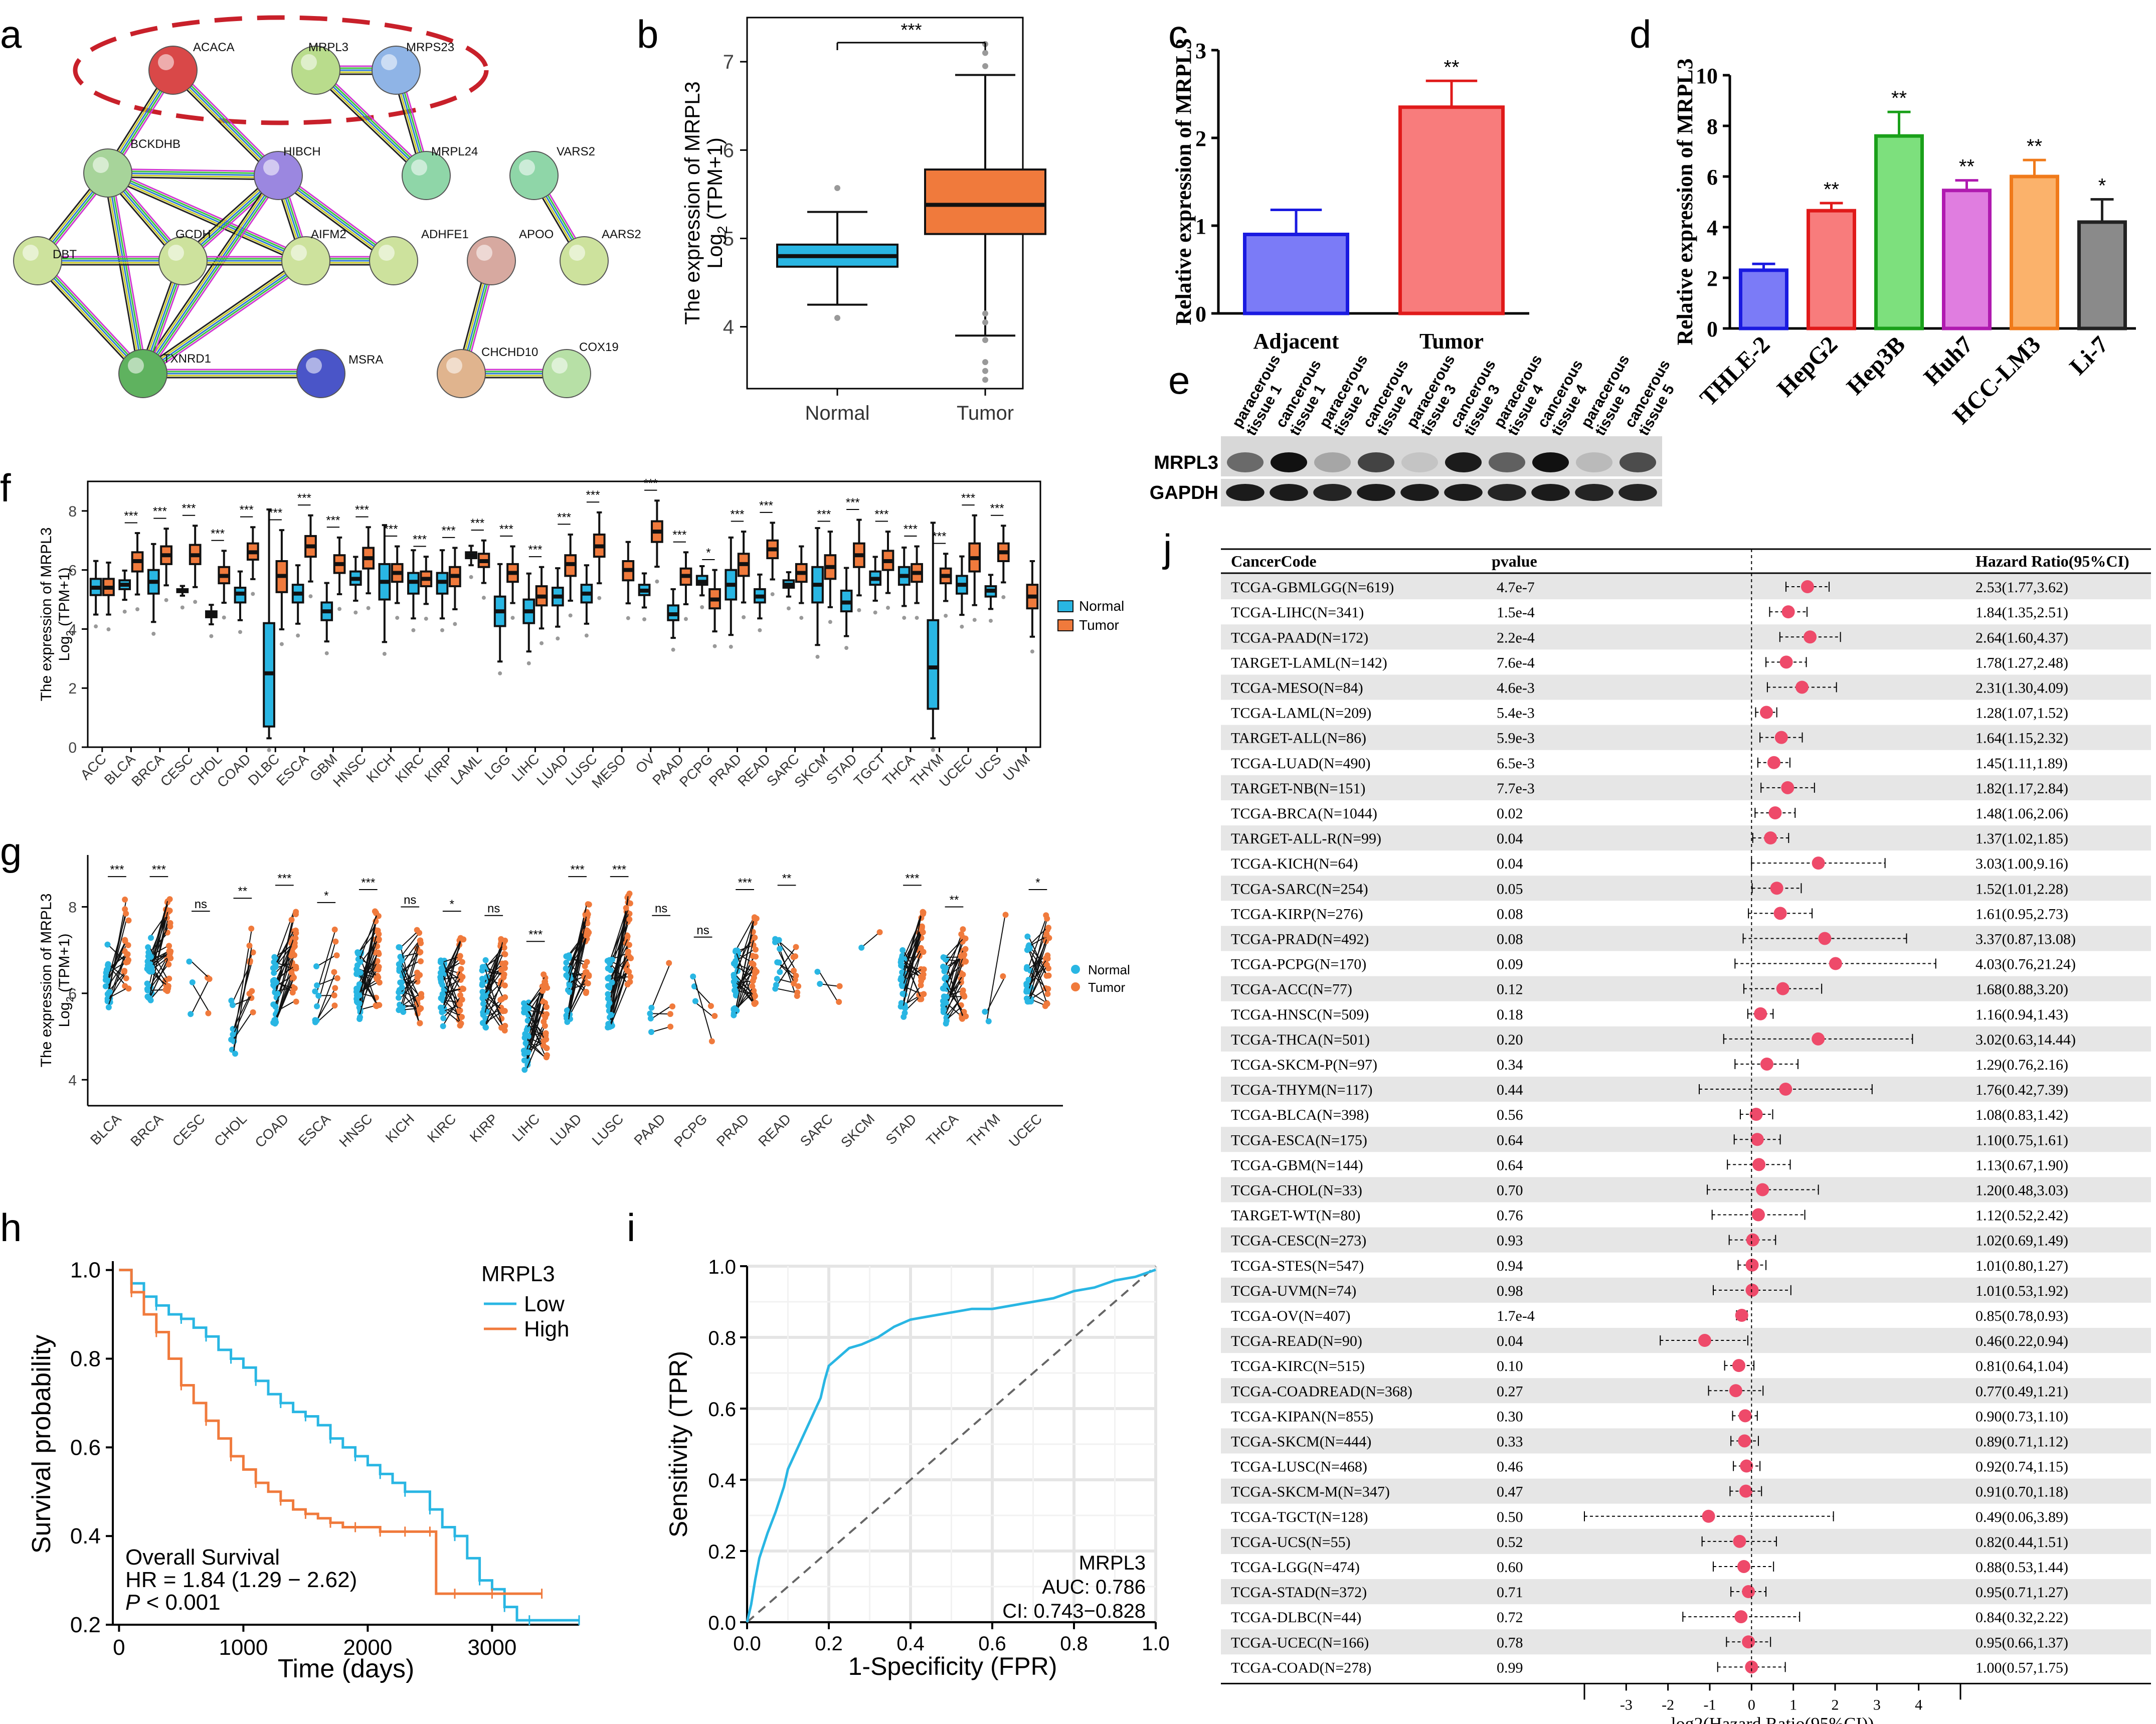 The image size is (2156, 1724). I want to click on node-circle-bckdhb, so click(107, 173).